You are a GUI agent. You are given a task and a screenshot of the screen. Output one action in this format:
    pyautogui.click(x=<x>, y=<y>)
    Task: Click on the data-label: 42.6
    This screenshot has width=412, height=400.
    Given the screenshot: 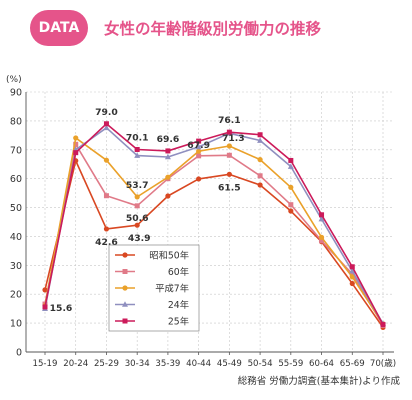 What is the action you would take?
    pyautogui.click(x=106, y=242)
    